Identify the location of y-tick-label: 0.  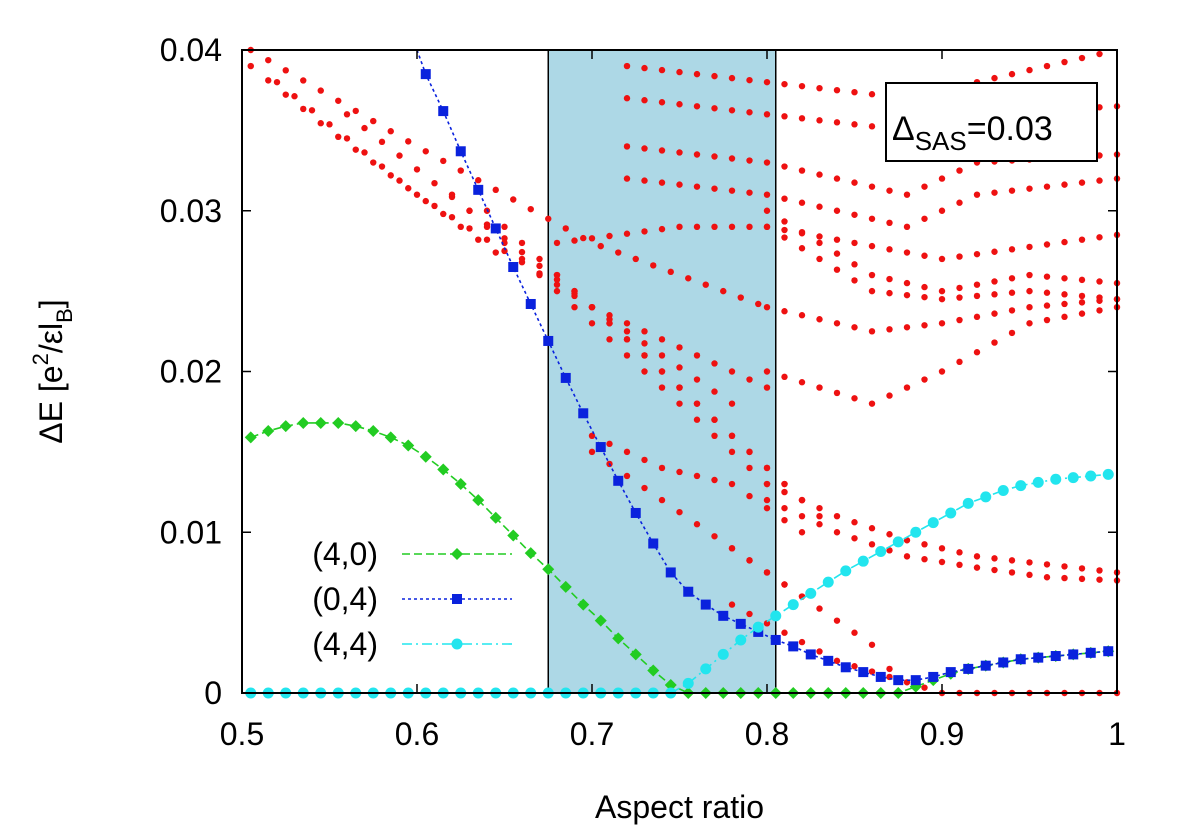
(213, 693).